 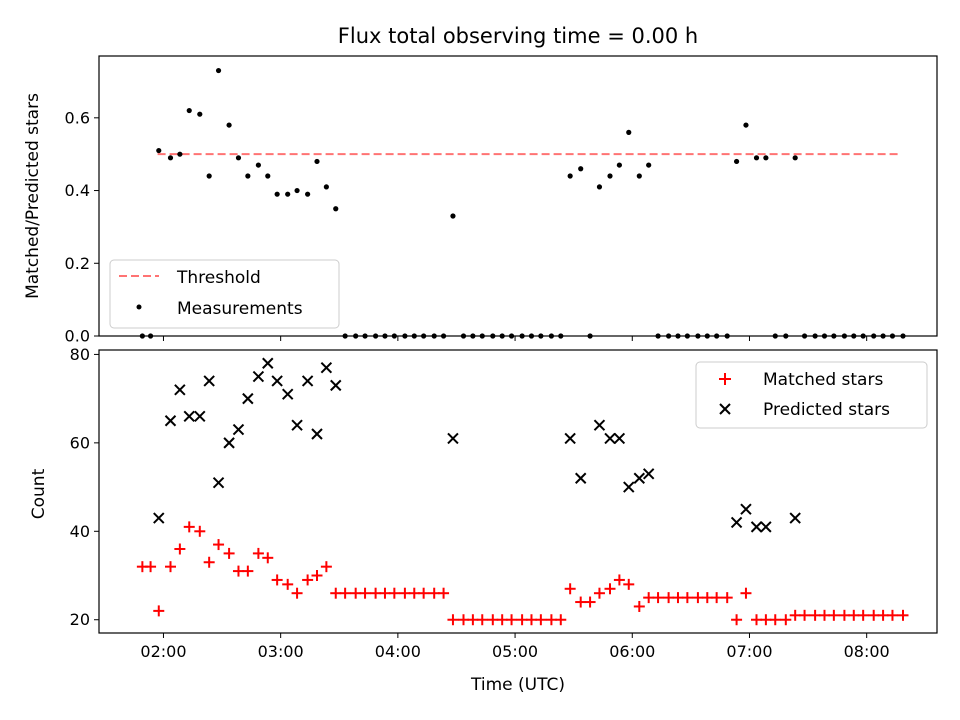 What do you see at coordinates (80, 619) in the screenshot?
I see `count-y-tick-label: 20` at bounding box center [80, 619].